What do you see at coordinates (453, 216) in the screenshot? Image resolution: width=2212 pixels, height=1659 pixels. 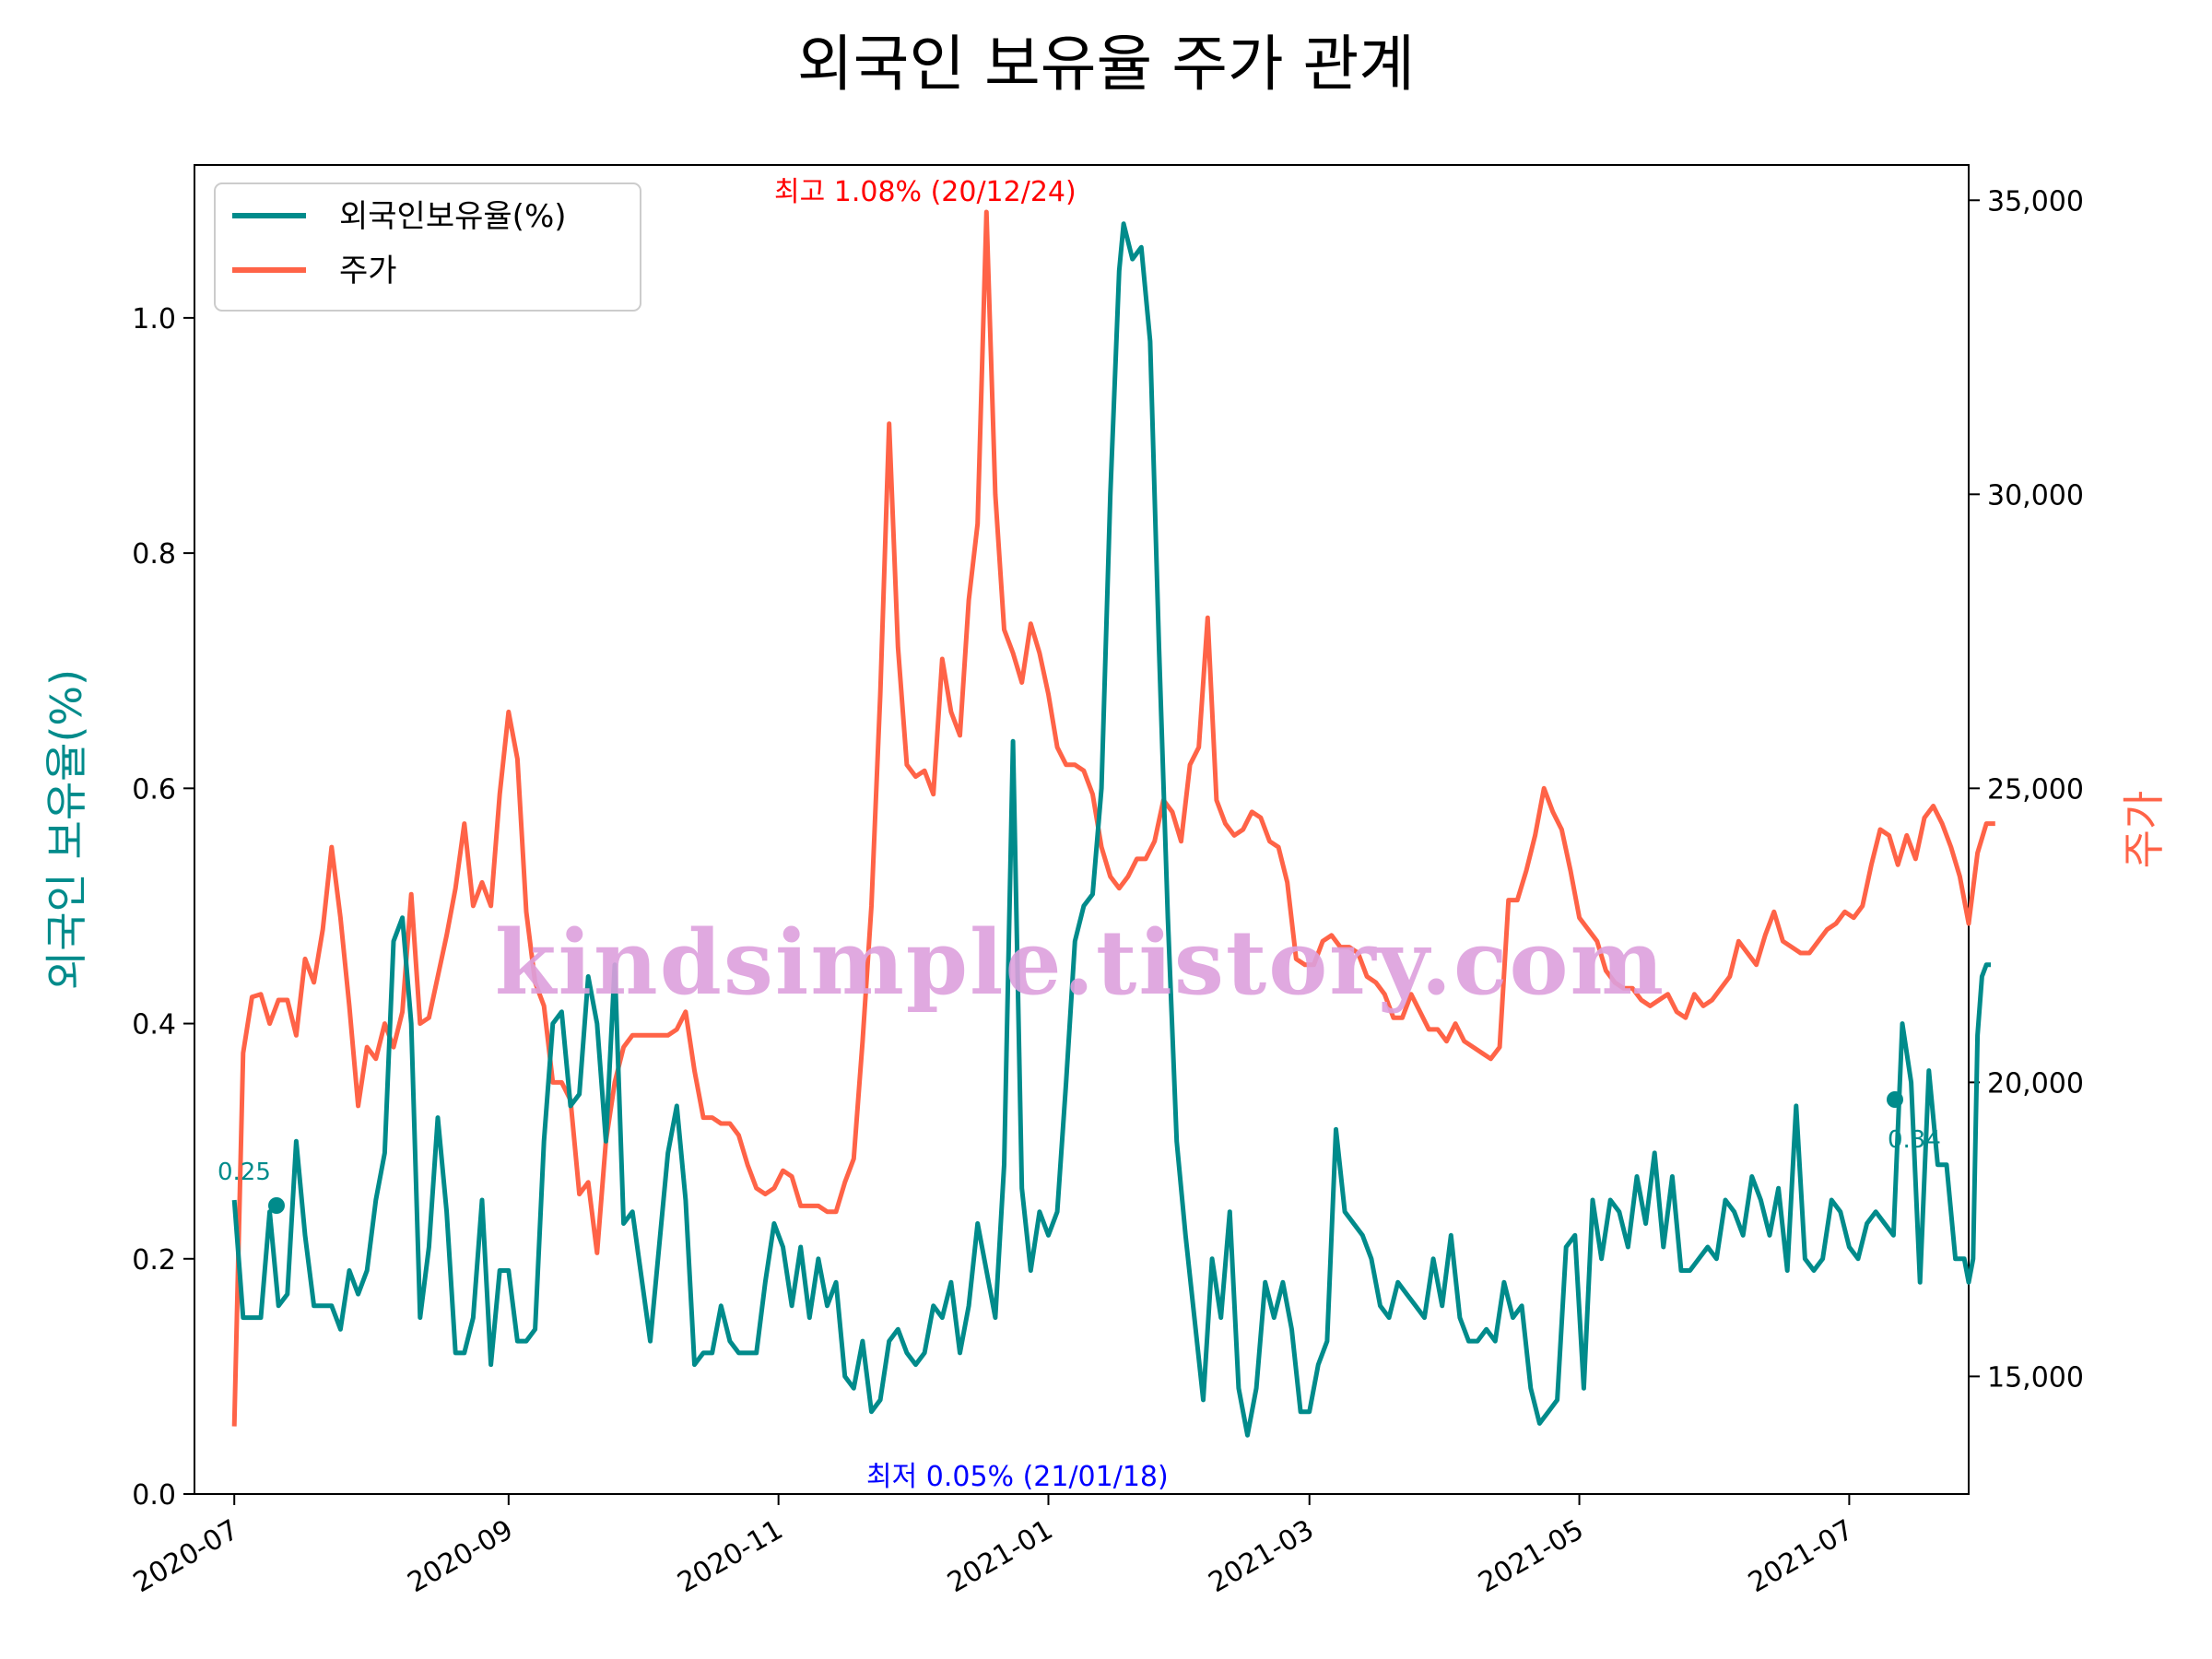 I see `legend-label-foreign: 외국인보유율(%)` at bounding box center [453, 216].